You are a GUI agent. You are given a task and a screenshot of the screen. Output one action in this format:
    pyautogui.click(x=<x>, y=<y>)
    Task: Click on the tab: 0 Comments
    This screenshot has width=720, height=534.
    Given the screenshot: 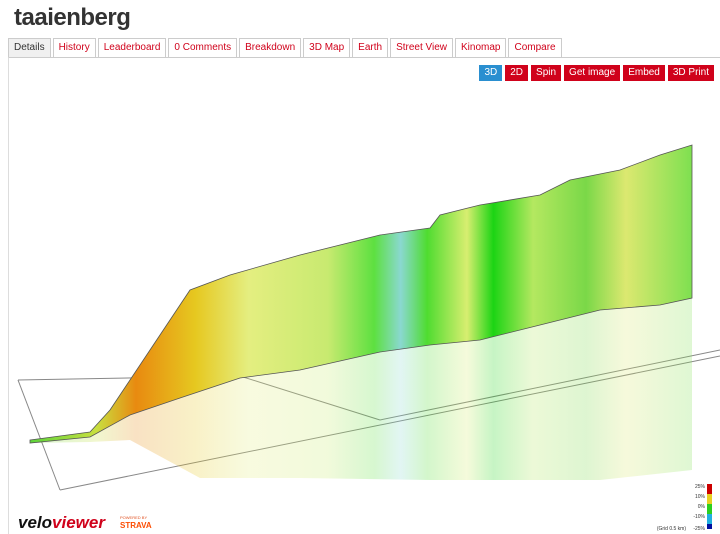 What is the action you would take?
    pyautogui.click(x=203, y=47)
    